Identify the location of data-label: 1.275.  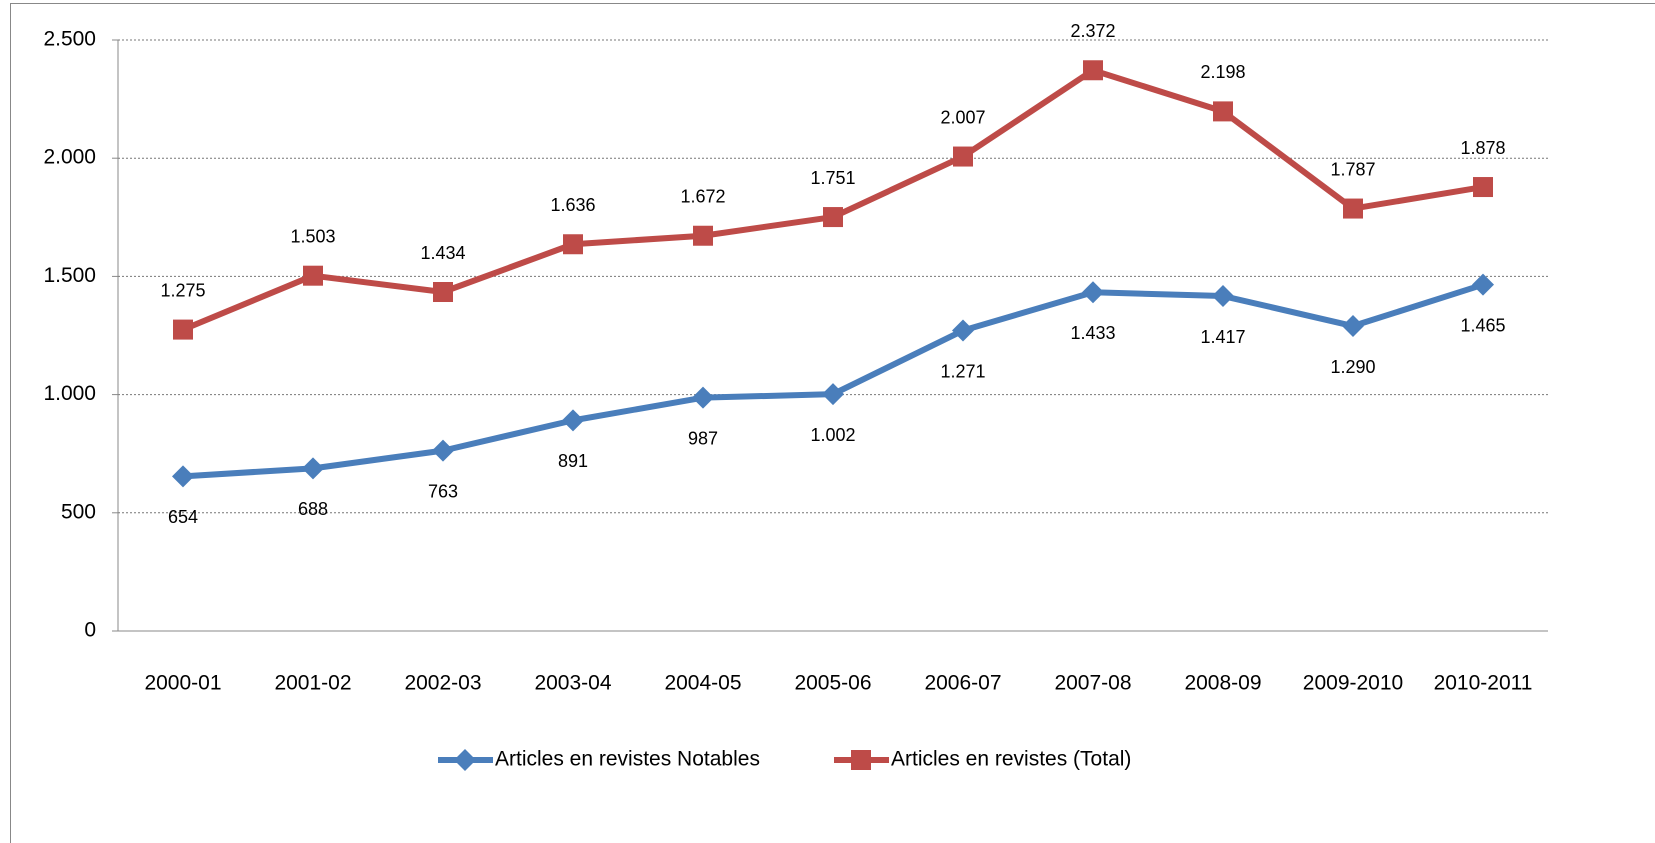
(182, 290).